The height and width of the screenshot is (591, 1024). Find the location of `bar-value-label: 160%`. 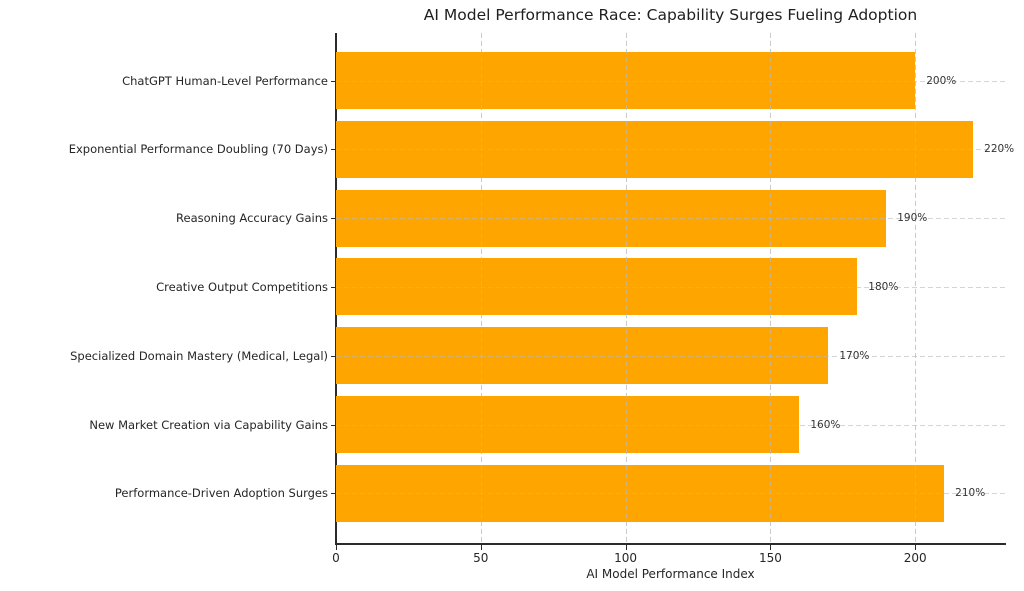

bar-value-label: 160% is located at coordinates (825, 424).